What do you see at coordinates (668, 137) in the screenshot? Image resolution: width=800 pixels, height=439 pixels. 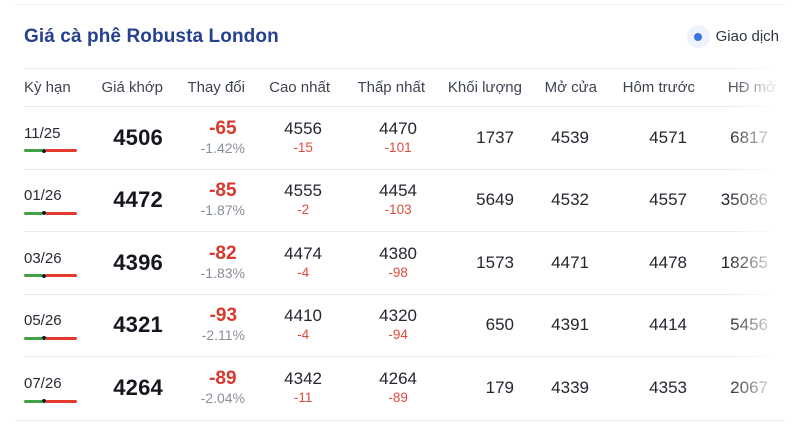 I see `prev-close-cell: 4571` at bounding box center [668, 137].